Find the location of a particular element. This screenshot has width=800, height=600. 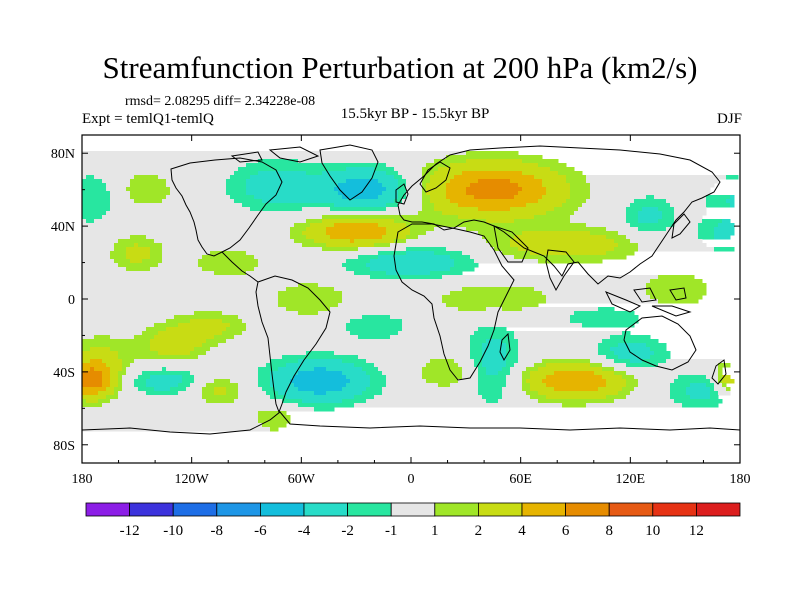

coastline-north-america is located at coordinates (226, 207).